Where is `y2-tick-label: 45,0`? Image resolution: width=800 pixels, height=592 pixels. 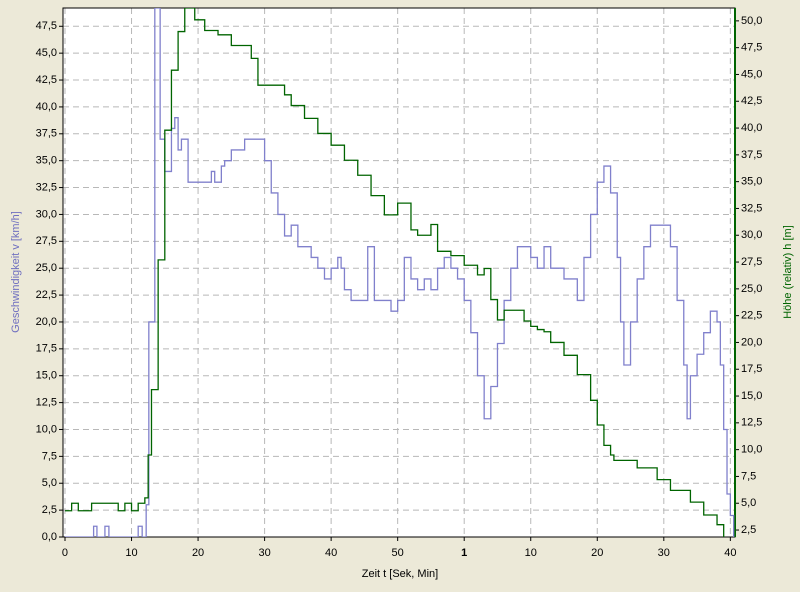 y2-tick-label: 45,0 is located at coordinates (751, 74).